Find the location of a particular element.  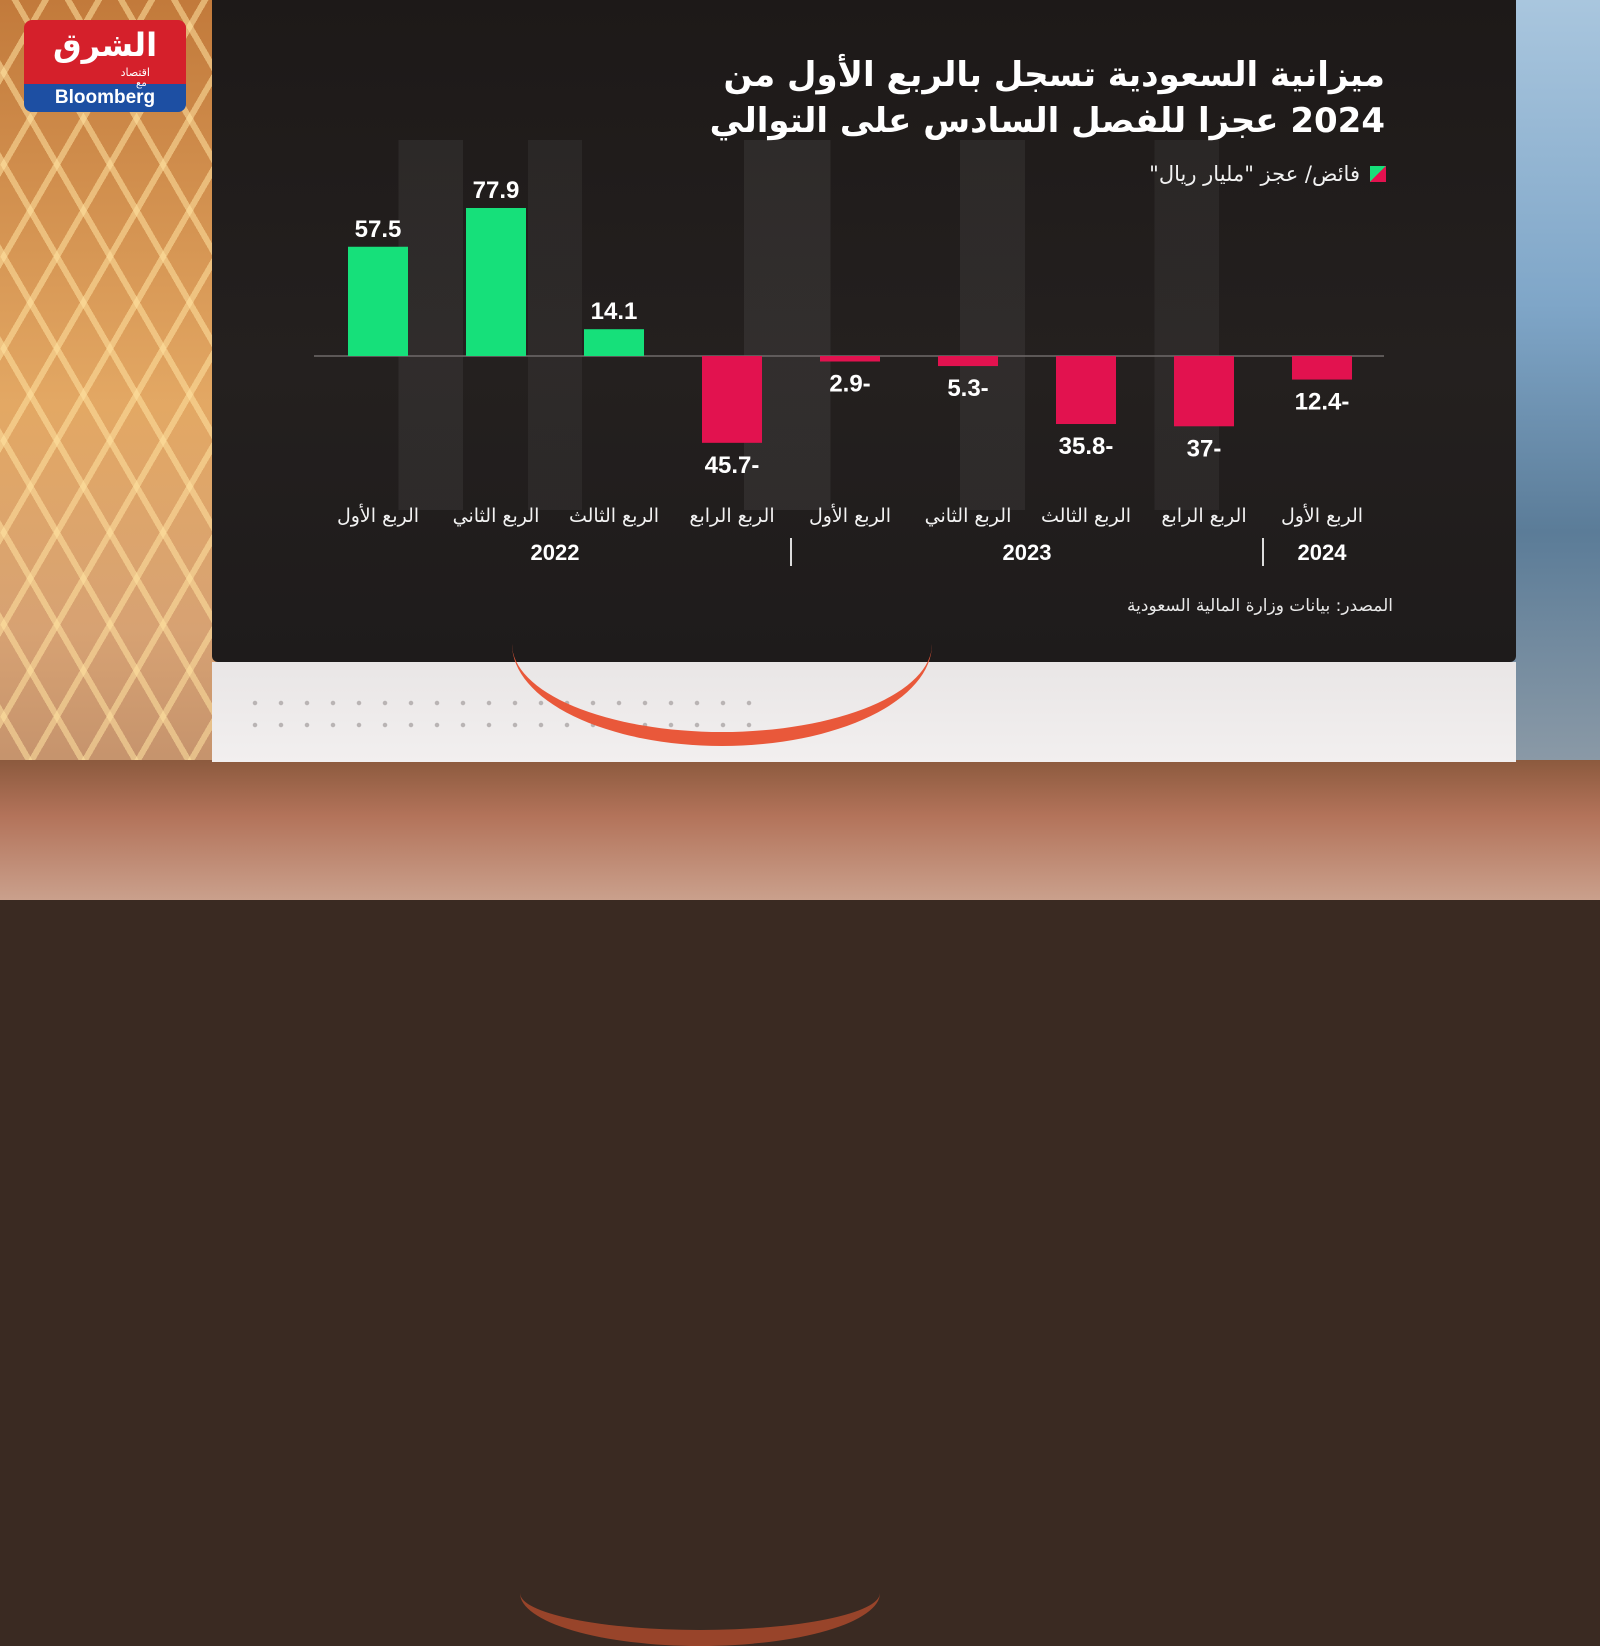

year-label-2023: 2023 is located at coordinates (1027, 552).